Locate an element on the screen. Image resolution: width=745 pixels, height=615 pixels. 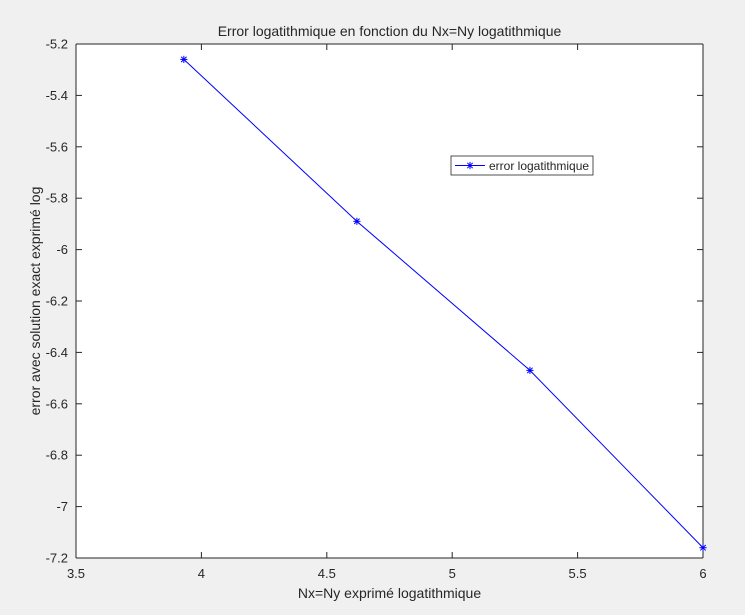
legend-marker-shape is located at coordinates (470, 165).